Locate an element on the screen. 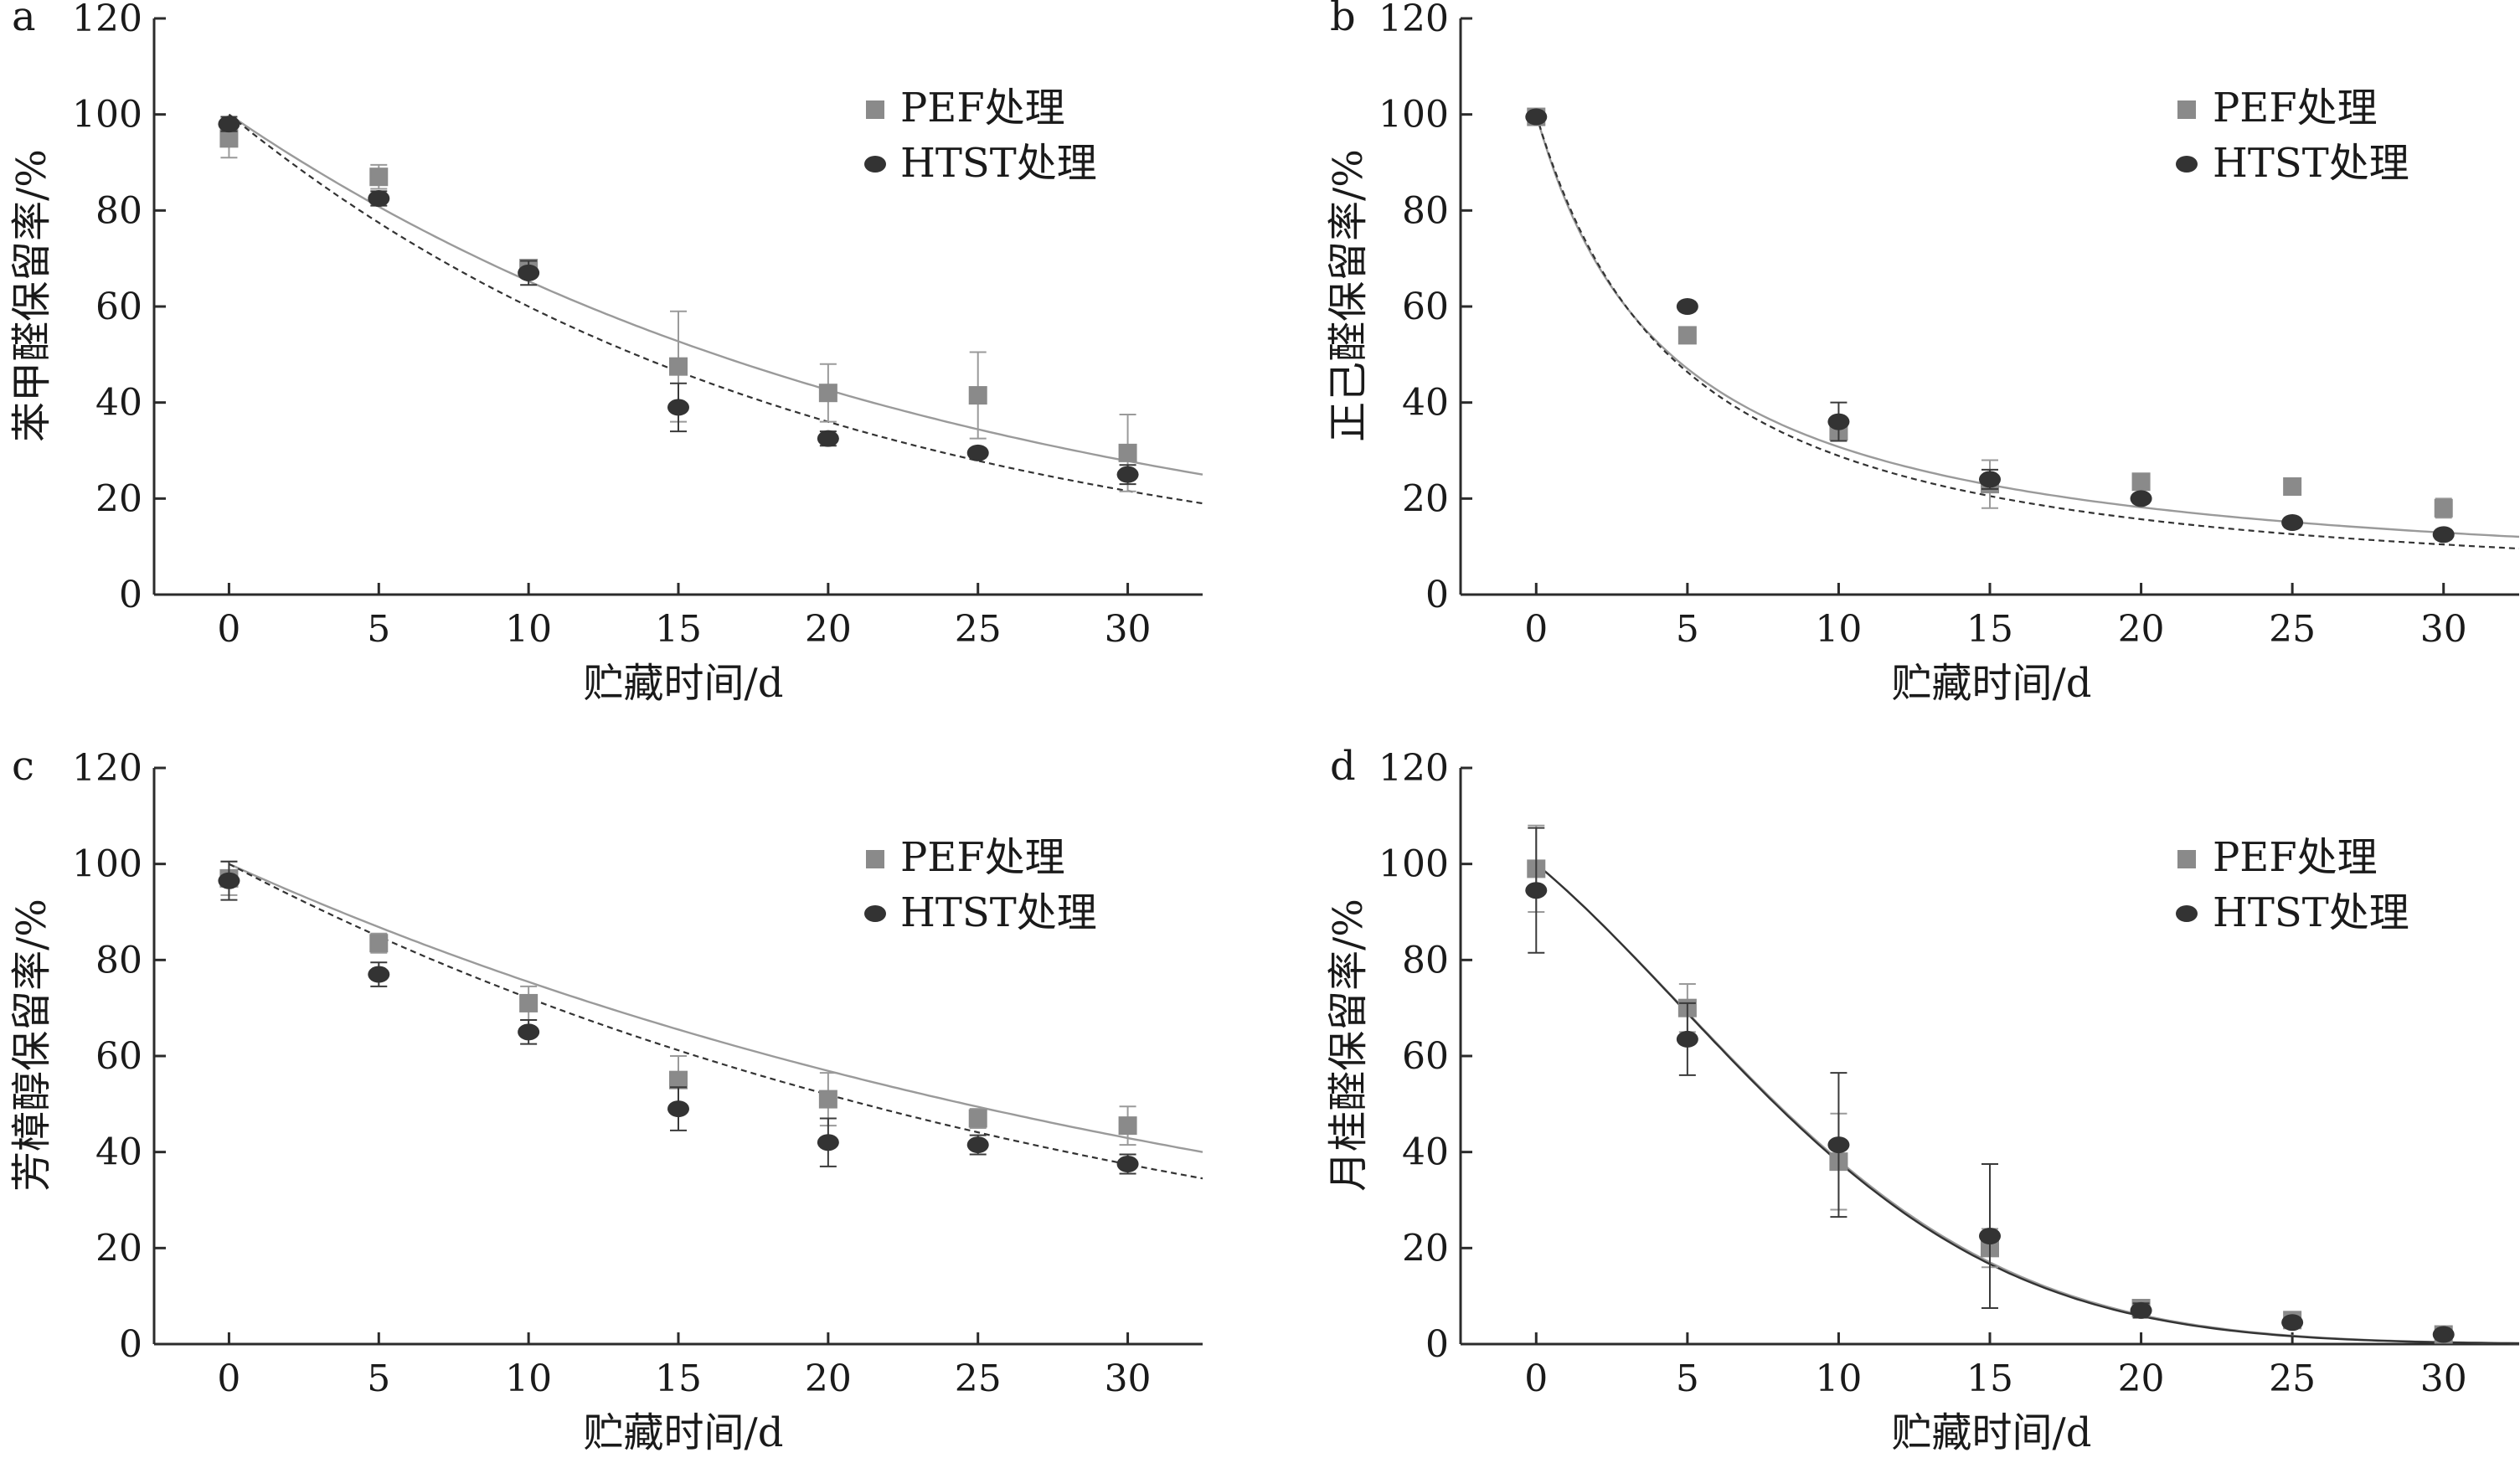  y-axis-label: 正己醛保留率/% is located at coordinates (1348, 295).